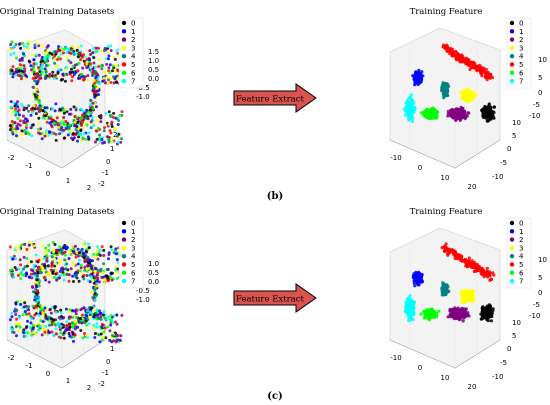  Describe the element at coordinates (57, 12) in the screenshot. I see `chart-title: Original Training Datasets` at that location.